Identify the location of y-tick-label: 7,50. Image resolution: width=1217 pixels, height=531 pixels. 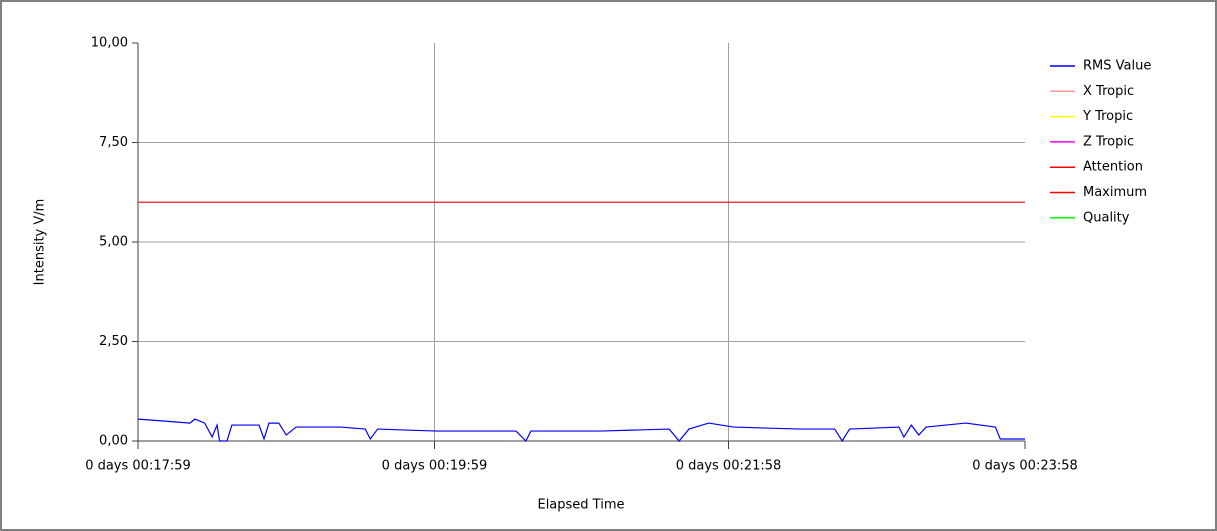
(113, 142).